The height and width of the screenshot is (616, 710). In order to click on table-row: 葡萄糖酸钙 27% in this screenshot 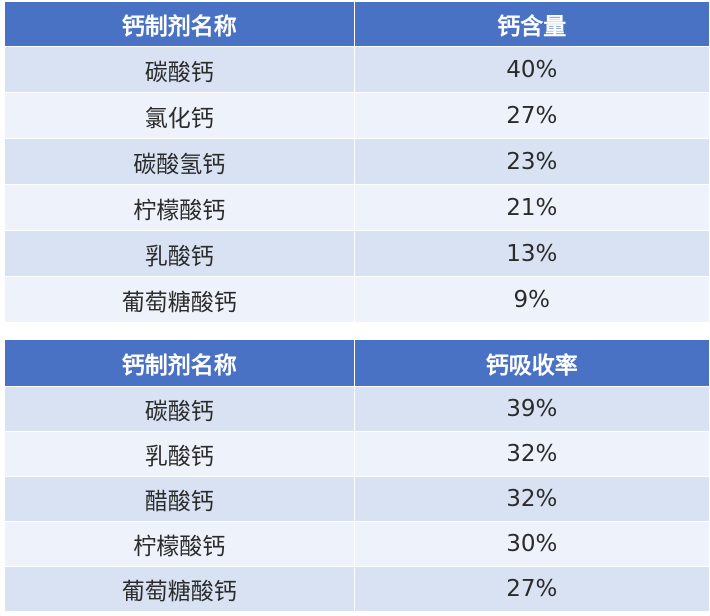, I will do `click(357, 588)`.